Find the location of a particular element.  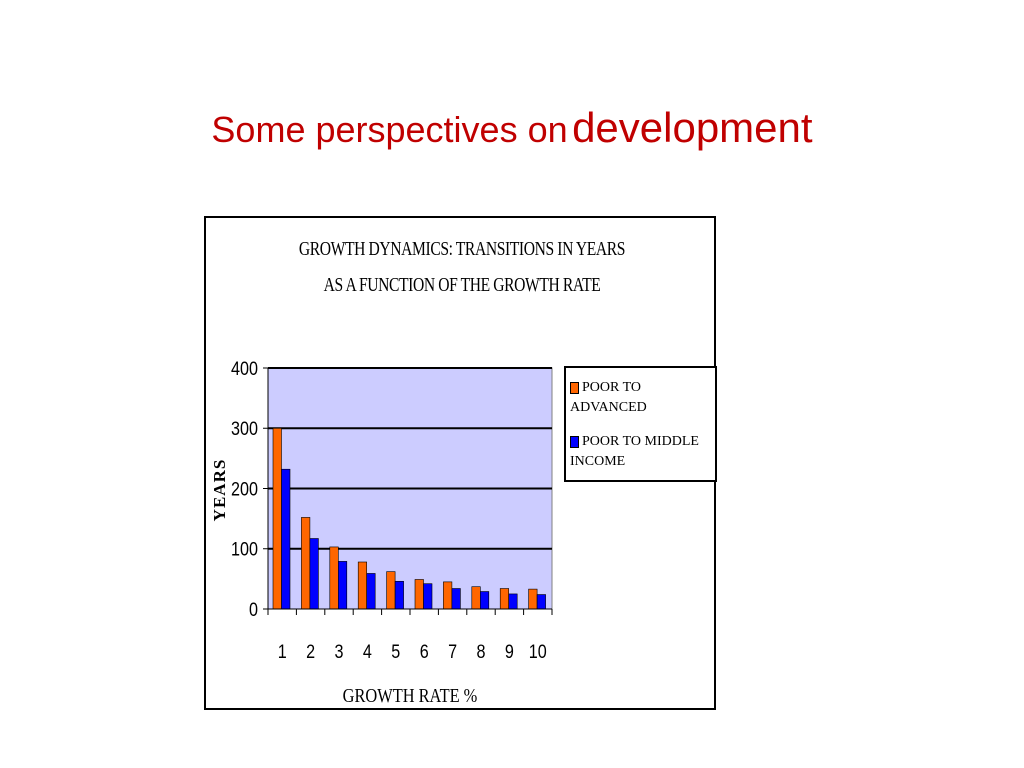

x-tick-label: 6 is located at coordinates (424, 652).